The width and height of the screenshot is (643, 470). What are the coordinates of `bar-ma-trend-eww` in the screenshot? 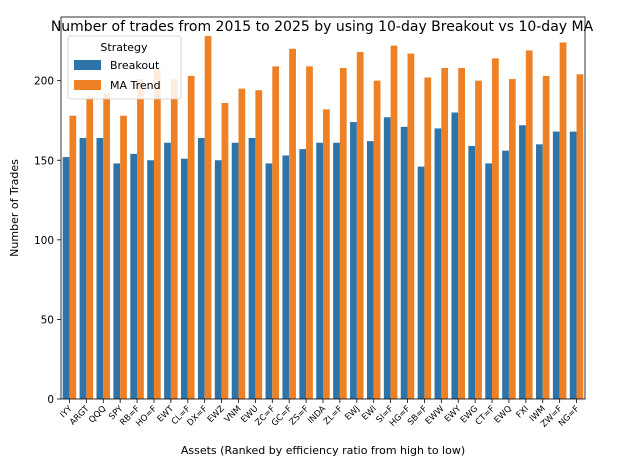 It's located at (445, 233).